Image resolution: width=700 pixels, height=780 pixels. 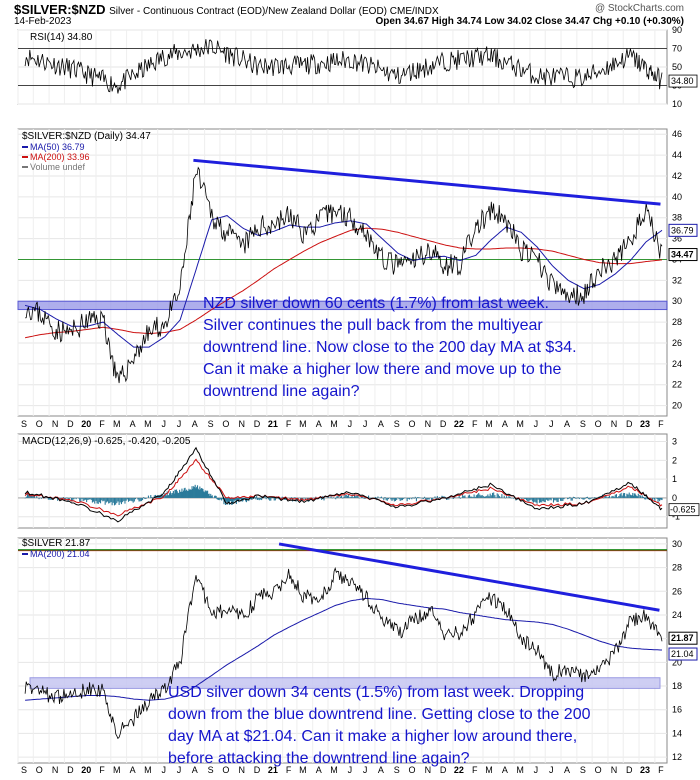 I want to click on nzd-x-tick-label: D, so click(x=257, y=424).